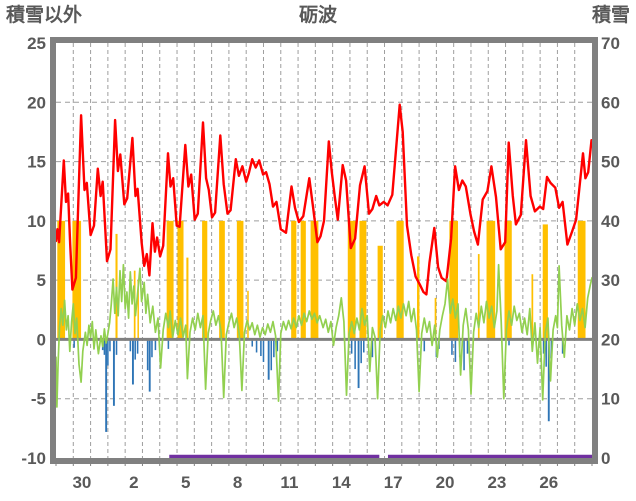  What do you see at coordinates (33, 458) in the screenshot?
I see `left-tick-label: -10` at bounding box center [33, 458].